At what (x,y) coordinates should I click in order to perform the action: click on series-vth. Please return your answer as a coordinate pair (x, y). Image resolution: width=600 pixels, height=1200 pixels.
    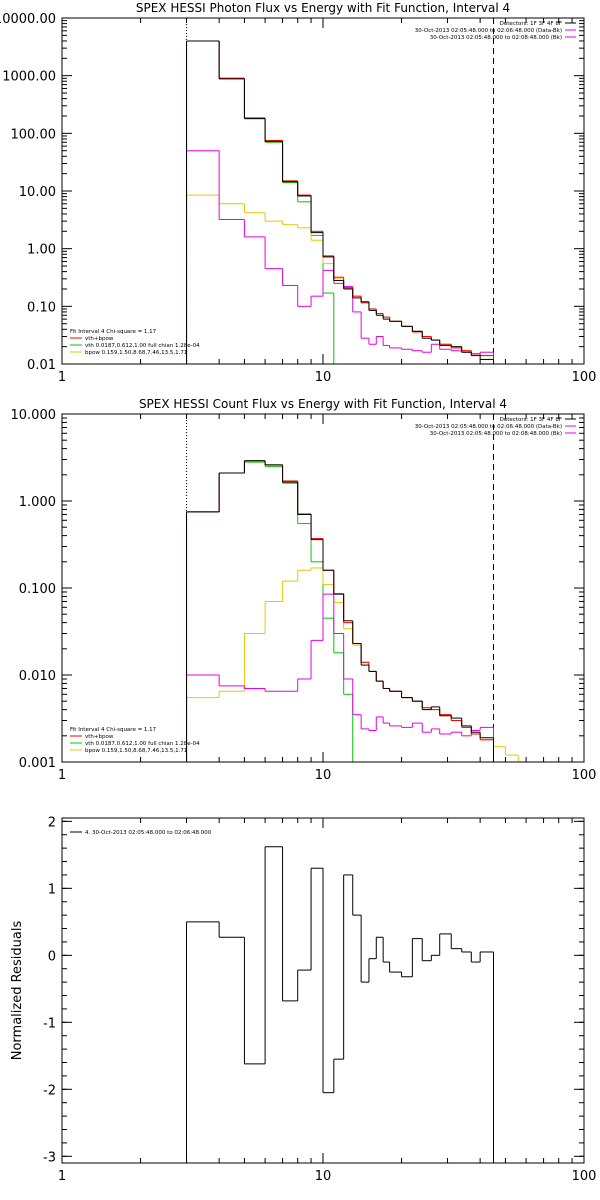
    Looking at the image, I should click on (274, 611).